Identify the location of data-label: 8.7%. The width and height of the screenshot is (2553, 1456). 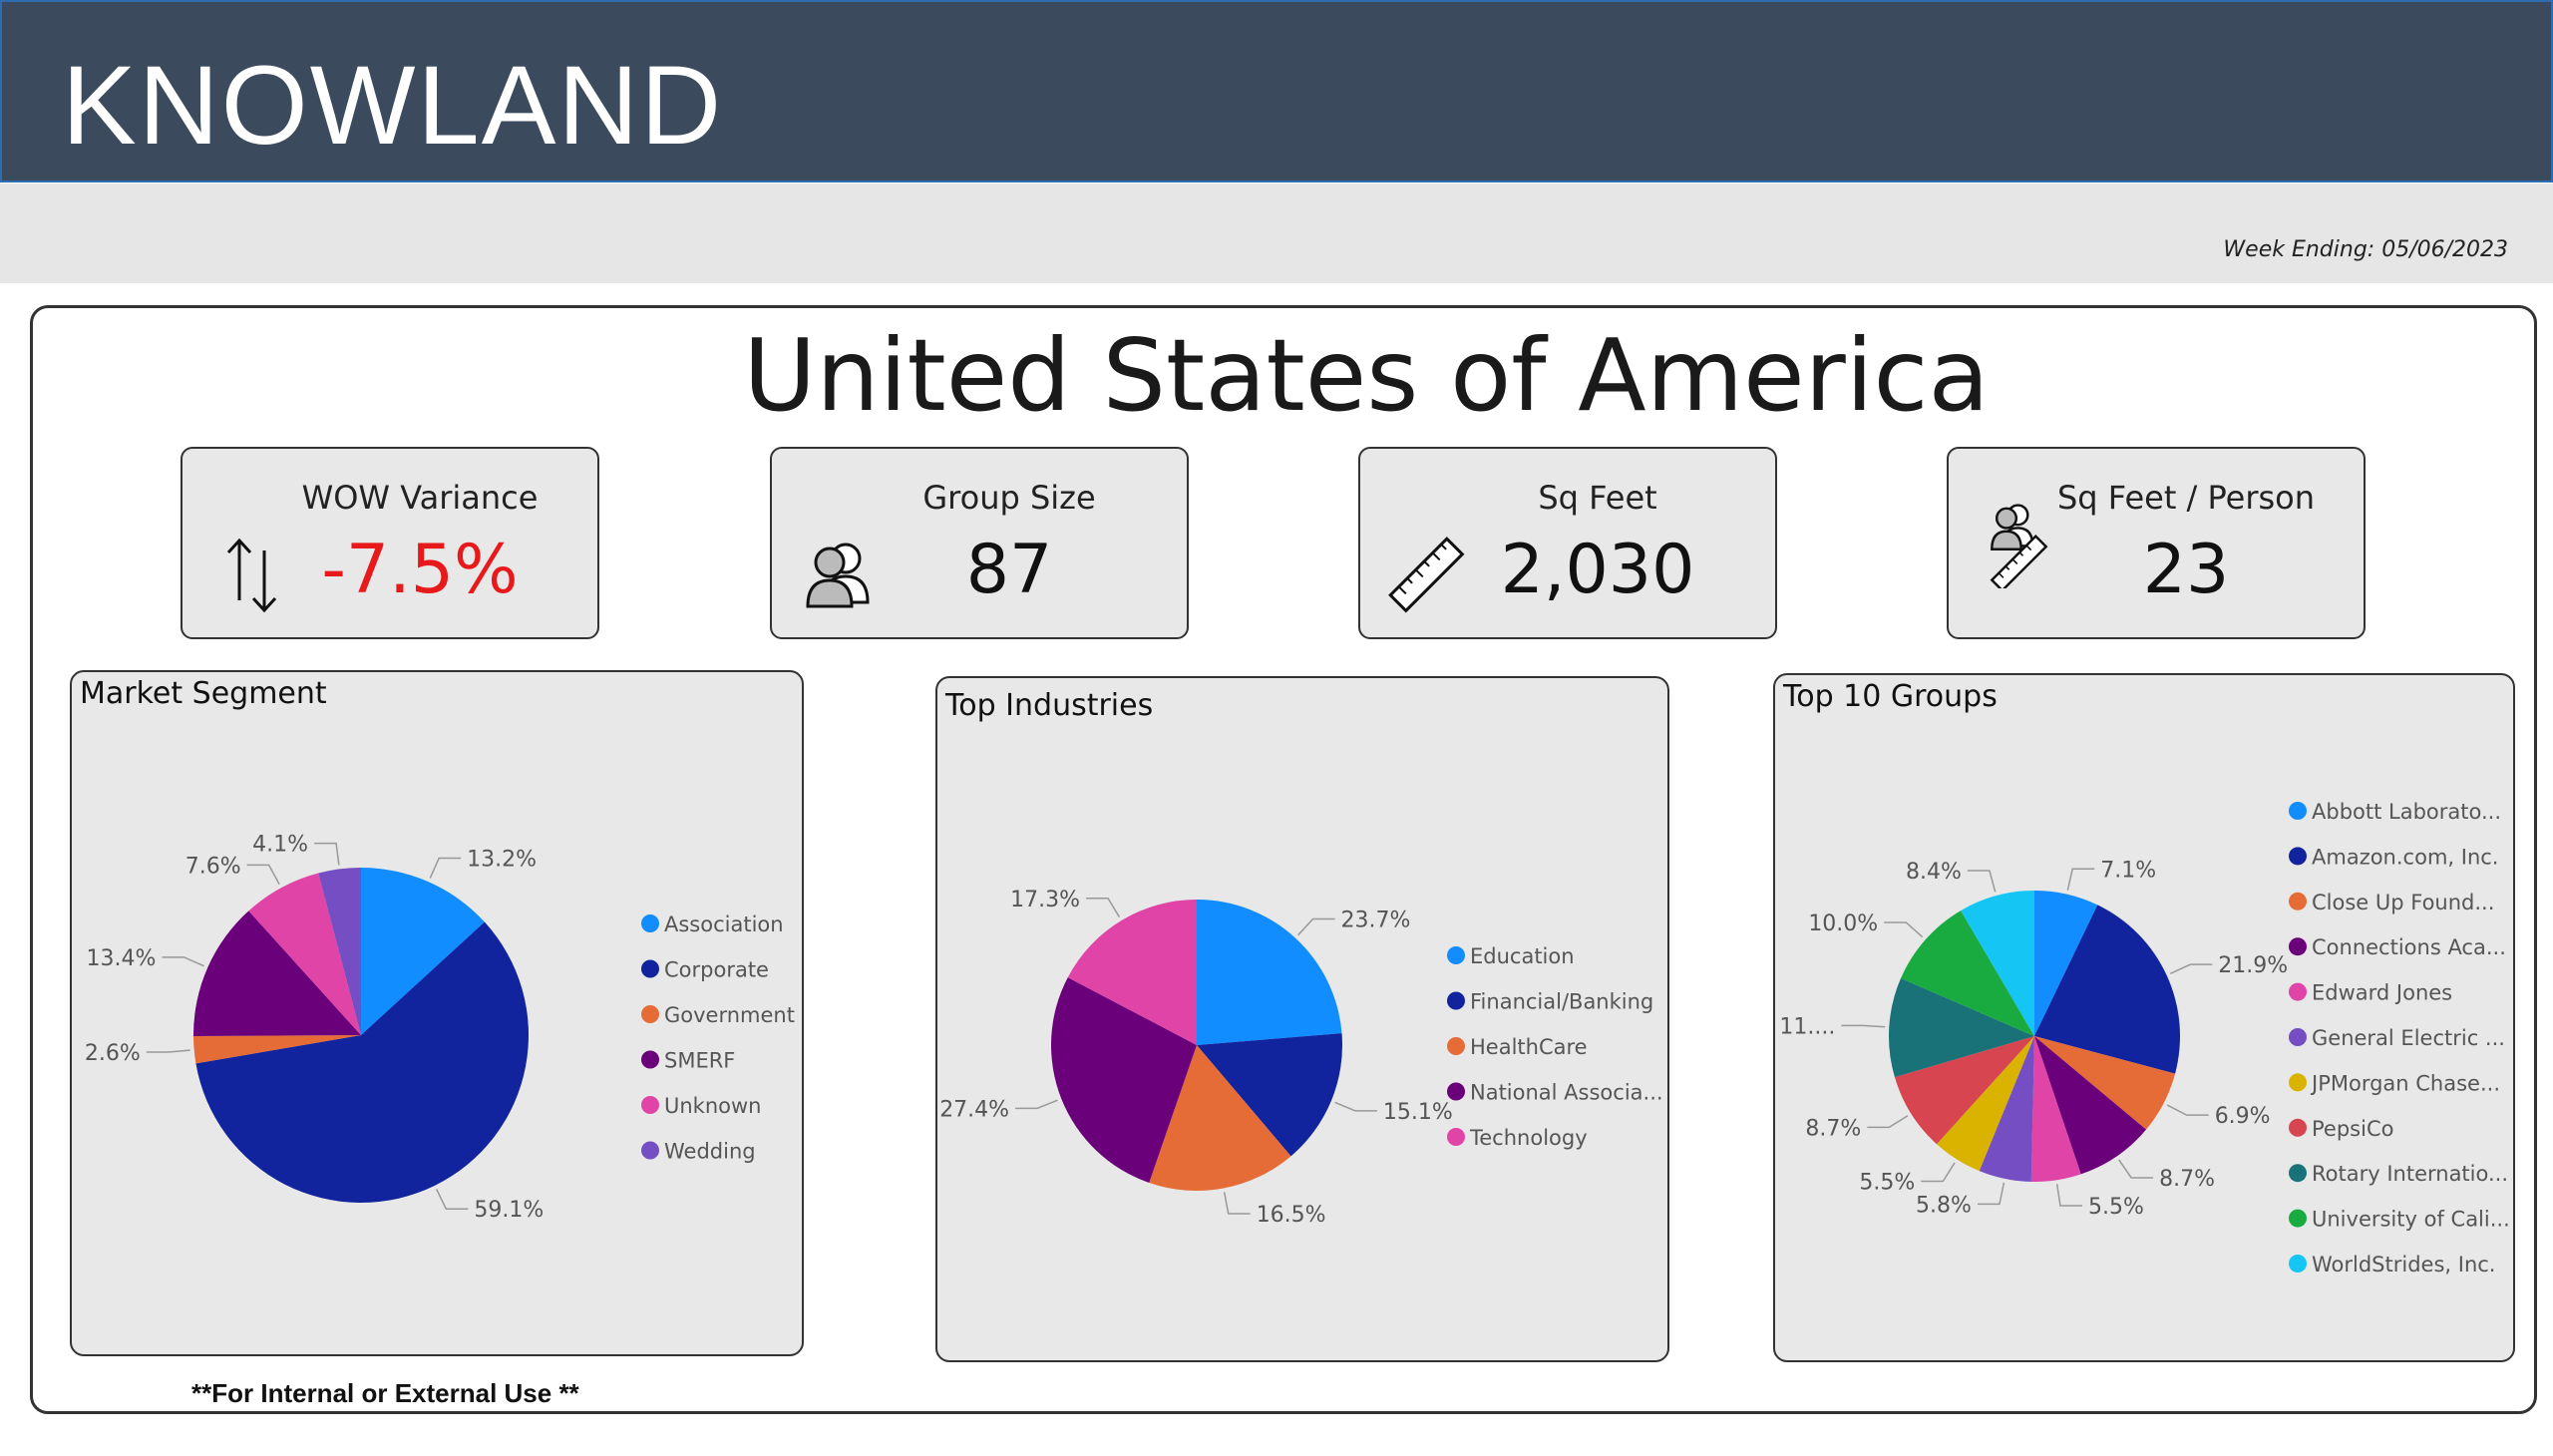
(2187, 1179).